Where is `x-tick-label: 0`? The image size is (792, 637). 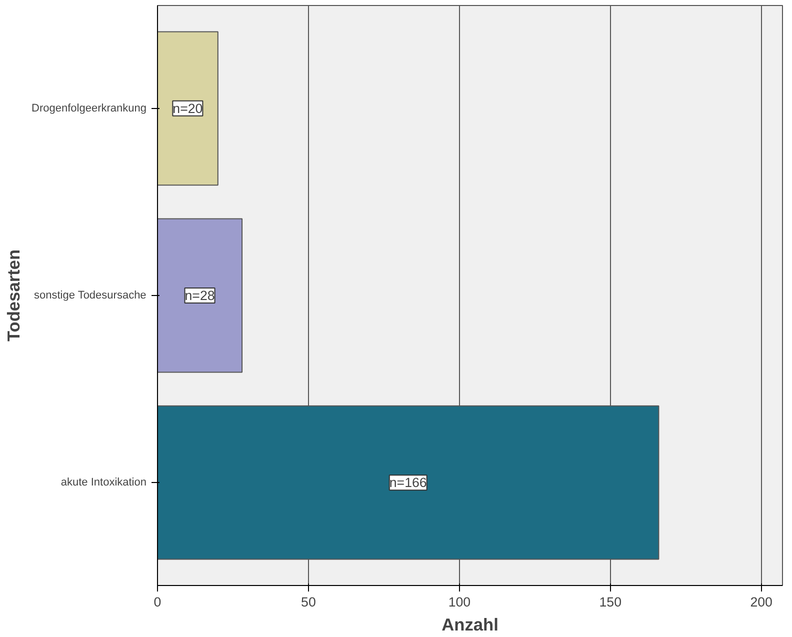
x-tick-label: 0 is located at coordinates (158, 602).